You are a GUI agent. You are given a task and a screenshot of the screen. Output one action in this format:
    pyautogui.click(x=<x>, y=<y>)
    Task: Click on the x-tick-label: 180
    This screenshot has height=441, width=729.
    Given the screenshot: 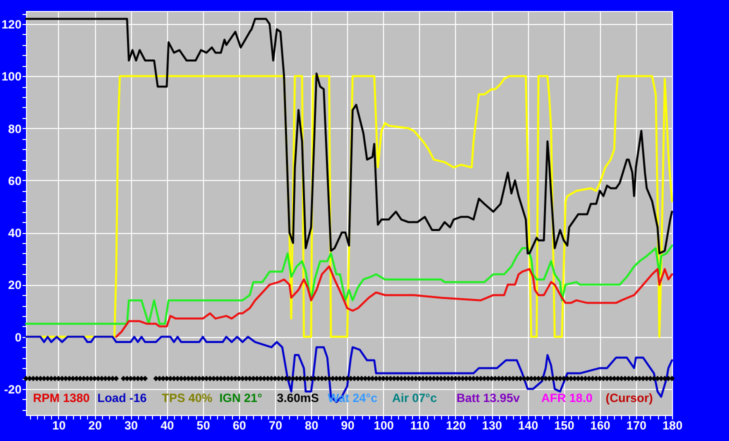 What is the action you would take?
    pyautogui.click(x=672, y=425)
    